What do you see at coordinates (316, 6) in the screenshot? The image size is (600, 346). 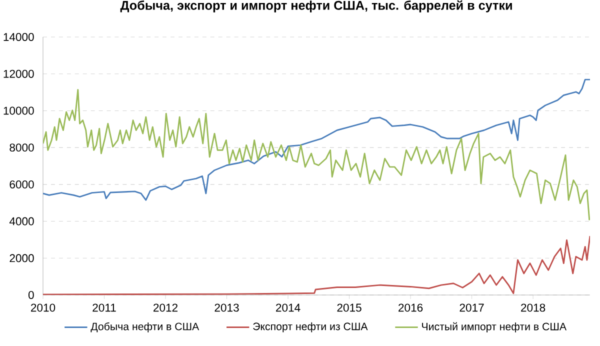 I see `chart-title: Добыча, экспорт и импорт нефти США, тыс. баррелей в сутки` at bounding box center [316, 6].